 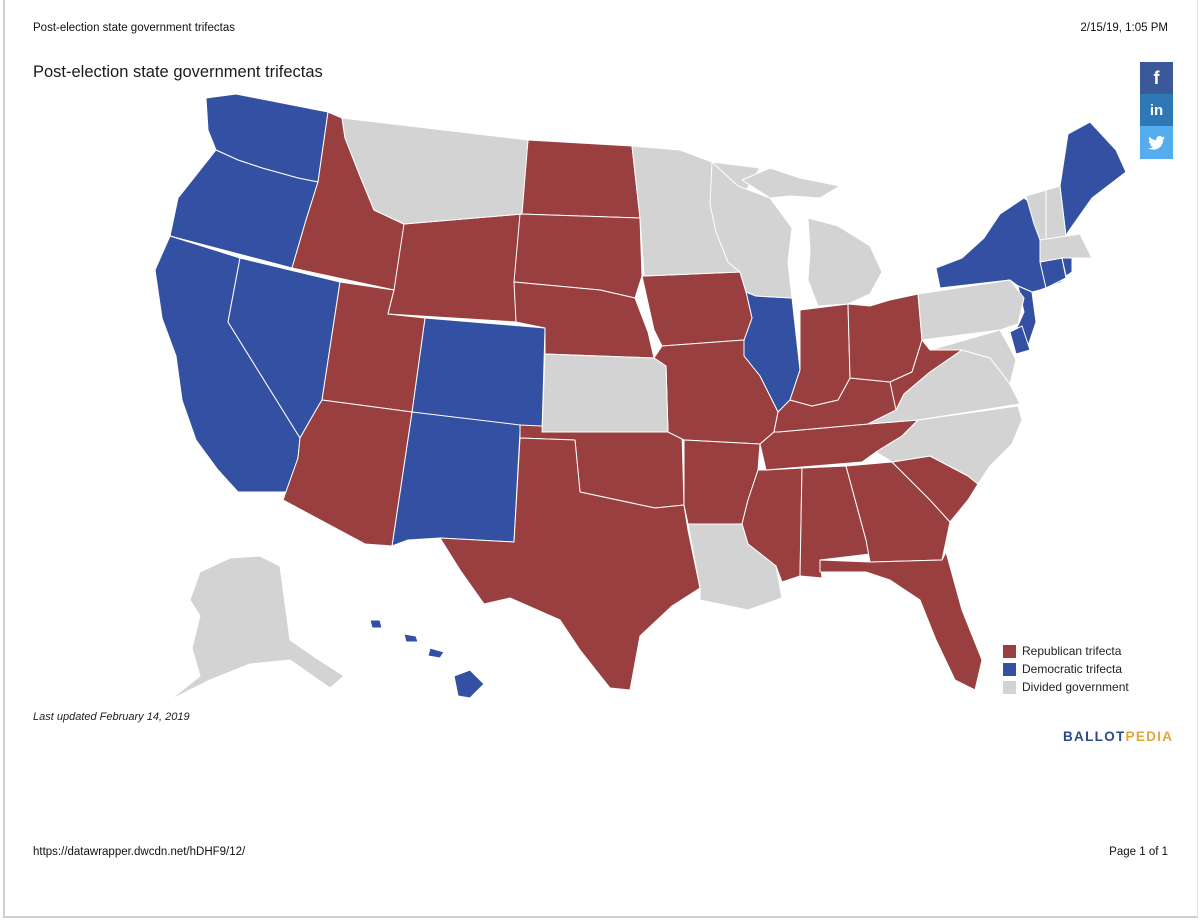 What do you see at coordinates (111, 717) in the screenshot?
I see `last-updated-note: Last updated February 14, 2019` at bounding box center [111, 717].